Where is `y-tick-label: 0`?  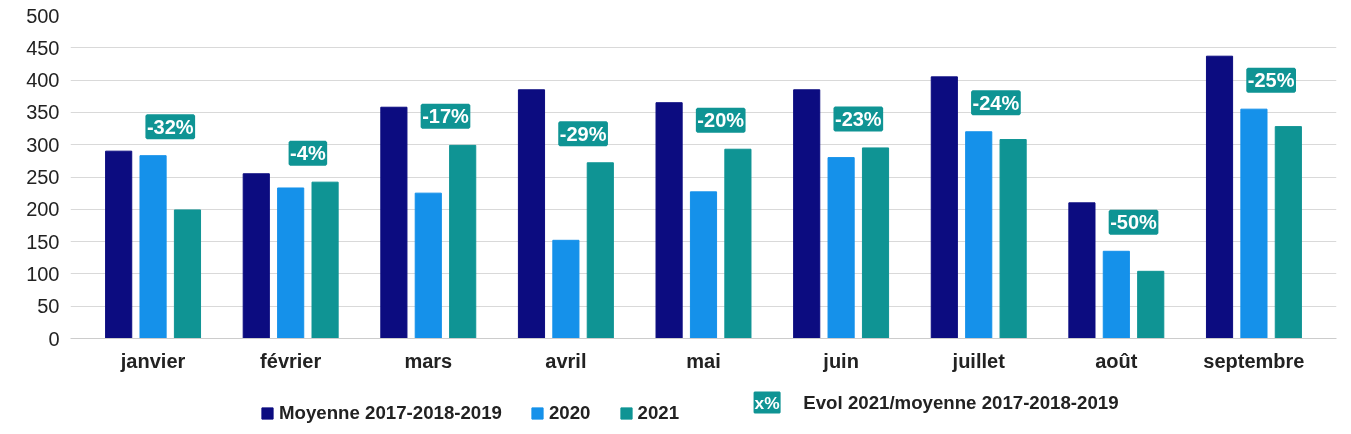 y-tick-label: 0 is located at coordinates (54, 338).